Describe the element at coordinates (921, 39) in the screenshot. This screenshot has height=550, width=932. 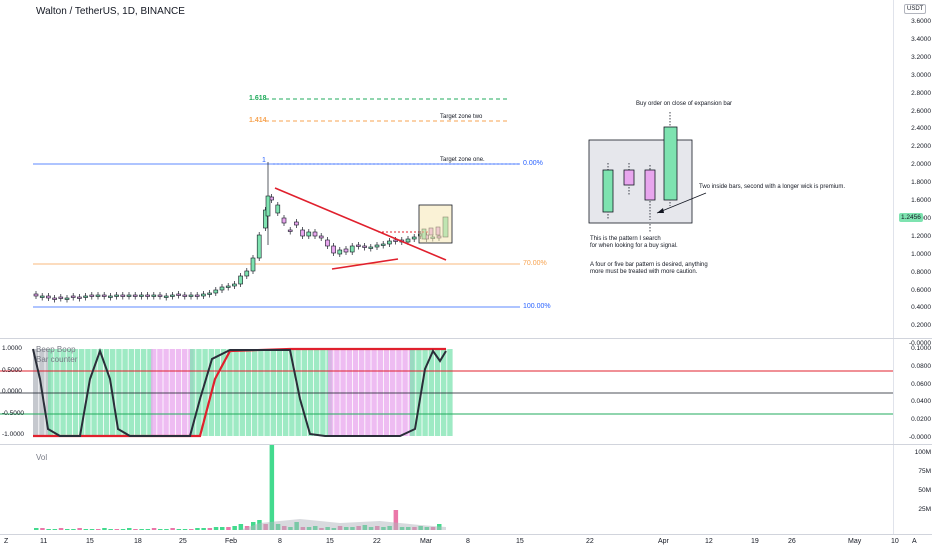
I see `price-tick: 3.4000` at that location.